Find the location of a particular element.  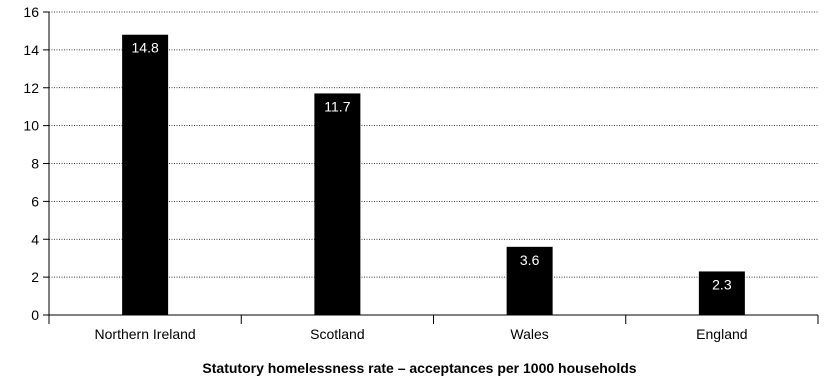

category-label: Northern Ireland is located at coordinates (145, 334).